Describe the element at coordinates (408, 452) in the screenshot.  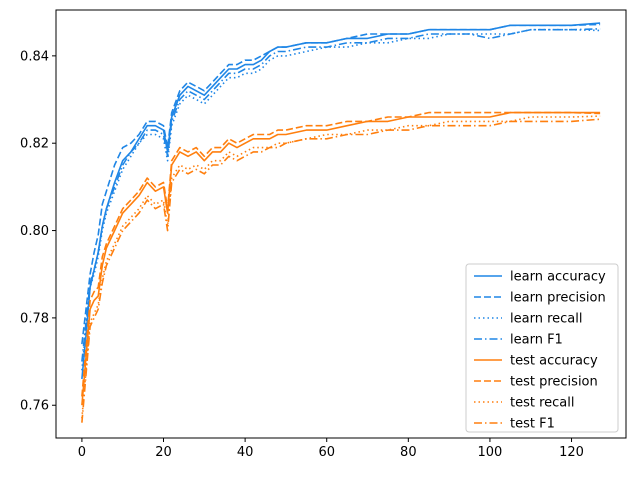
I see `x-tick-label: 80` at that location.